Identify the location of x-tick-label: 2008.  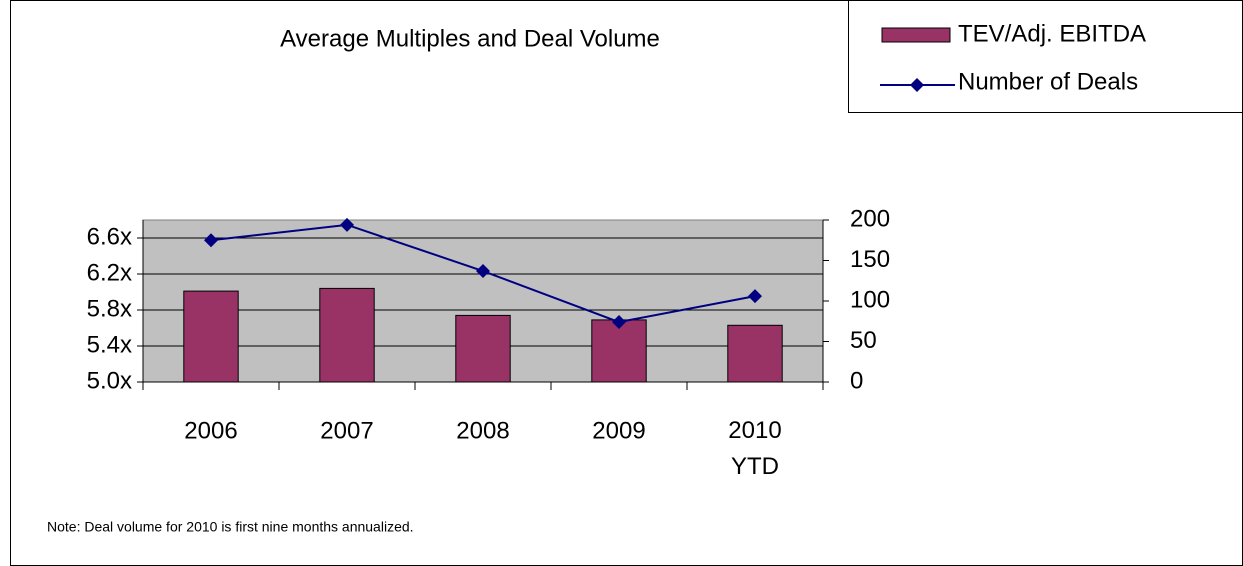
(482, 430).